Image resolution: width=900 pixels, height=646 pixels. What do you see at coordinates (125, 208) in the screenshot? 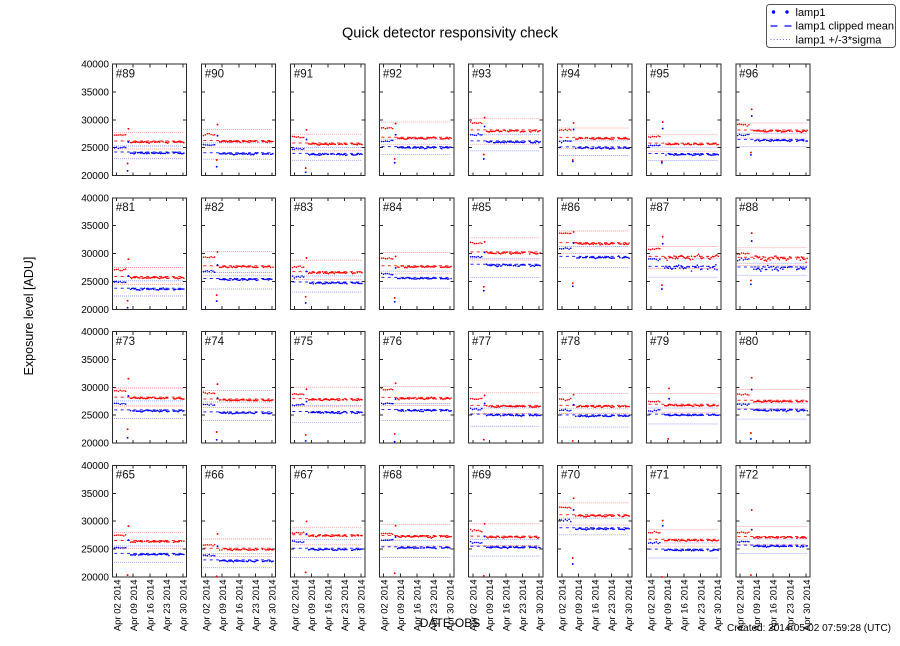
I see `svg-text: #81` at bounding box center [125, 208].